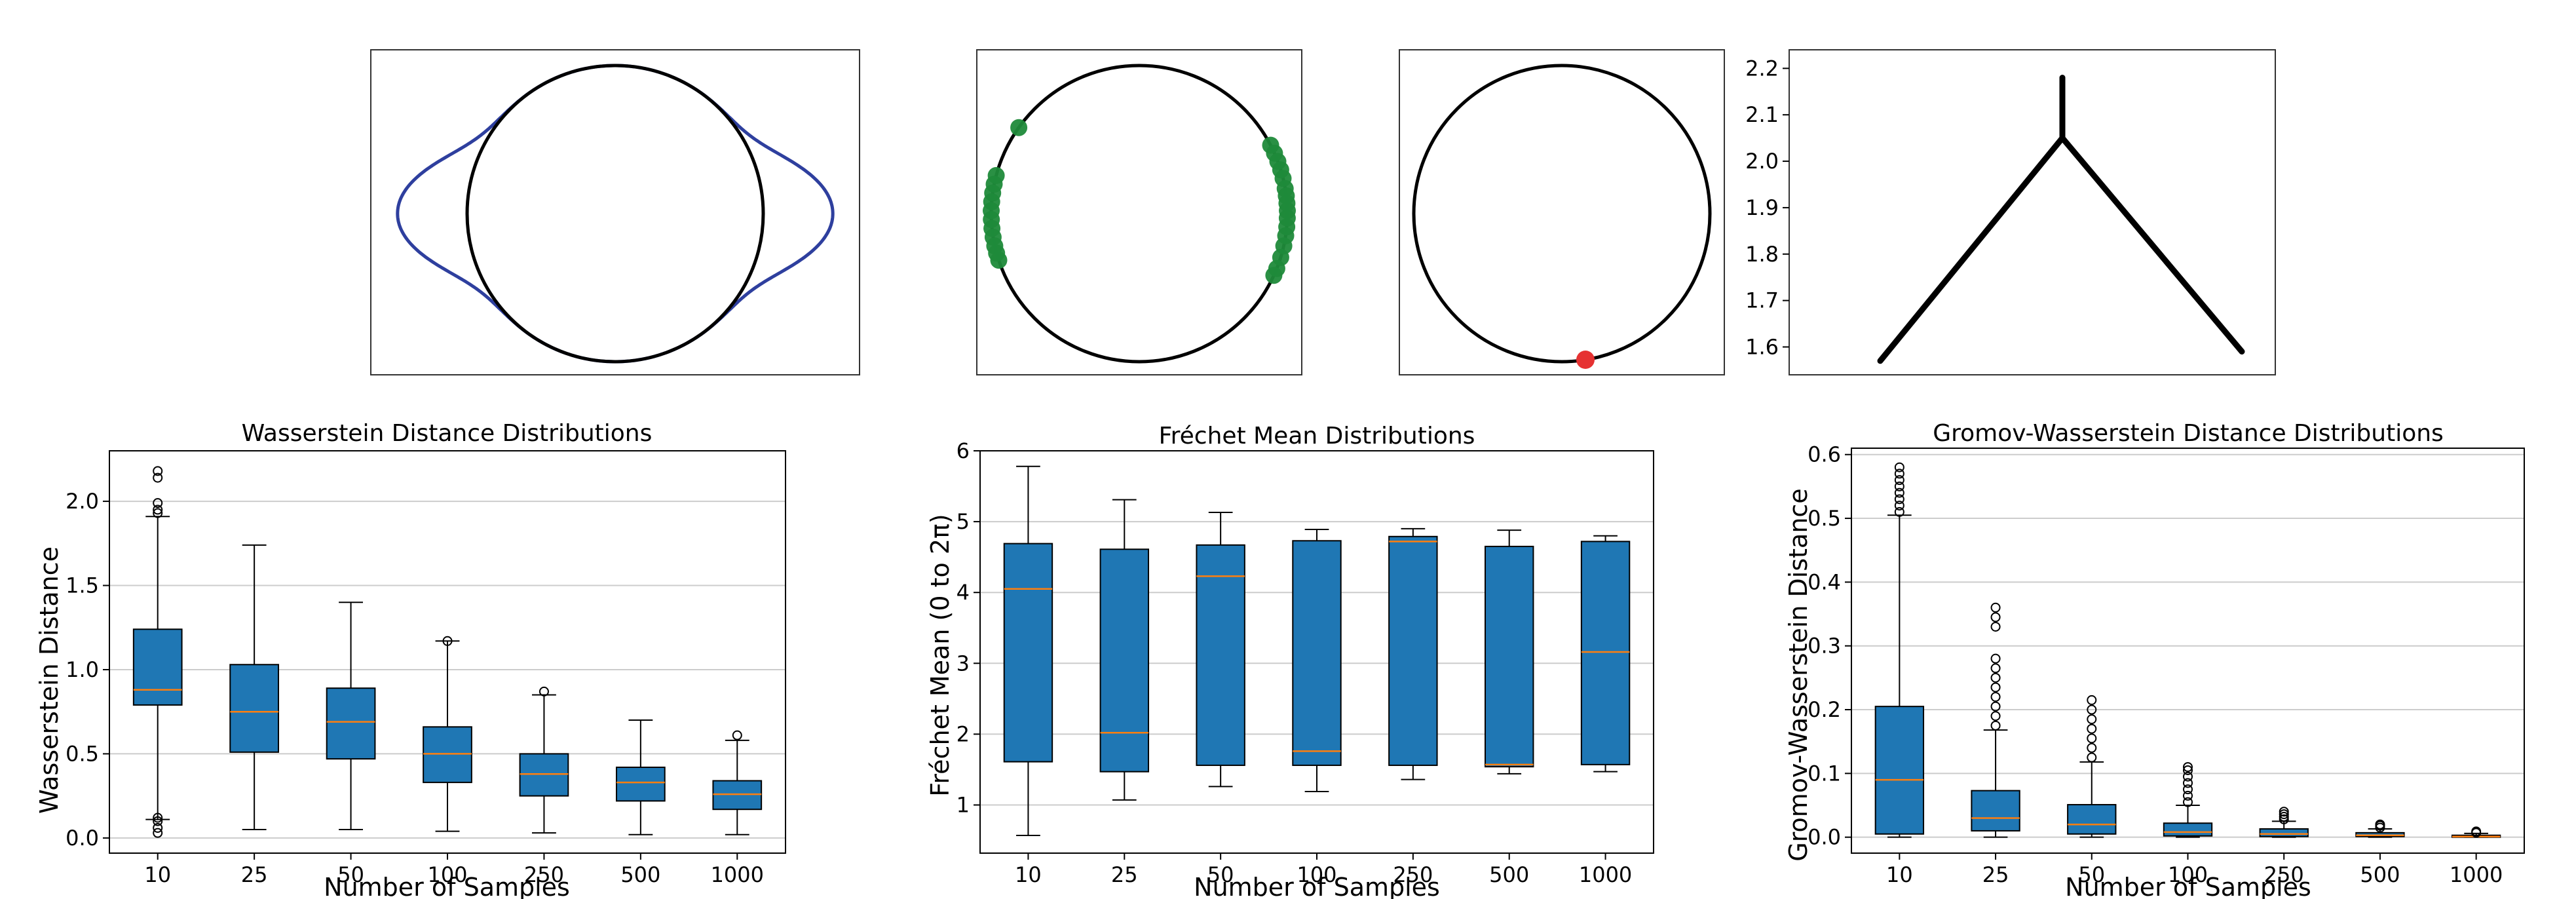  What do you see at coordinates (1139, 201) in the screenshot?
I see `green-points-group` at bounding box center [1139, 201].